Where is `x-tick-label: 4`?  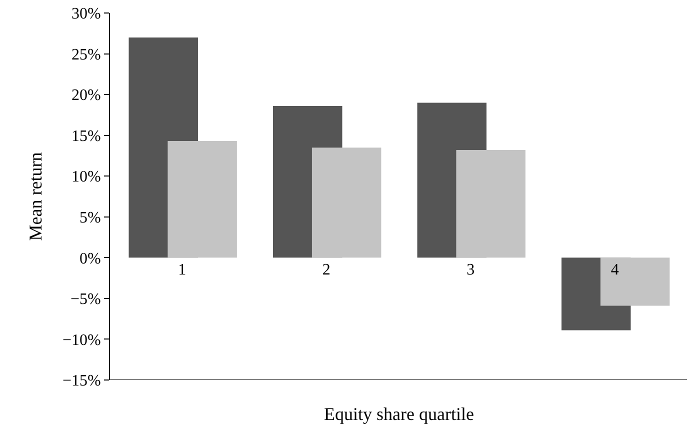 x-tick-label: 4 is located at coordinates (614, 270).